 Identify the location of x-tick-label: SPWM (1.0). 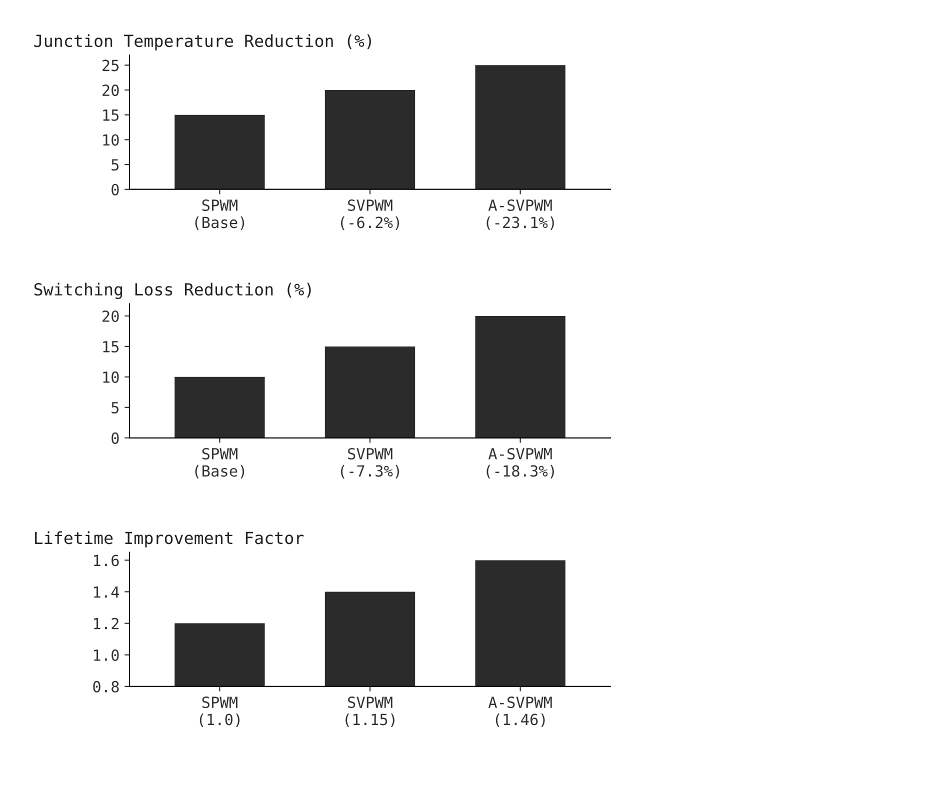
(220, 712).